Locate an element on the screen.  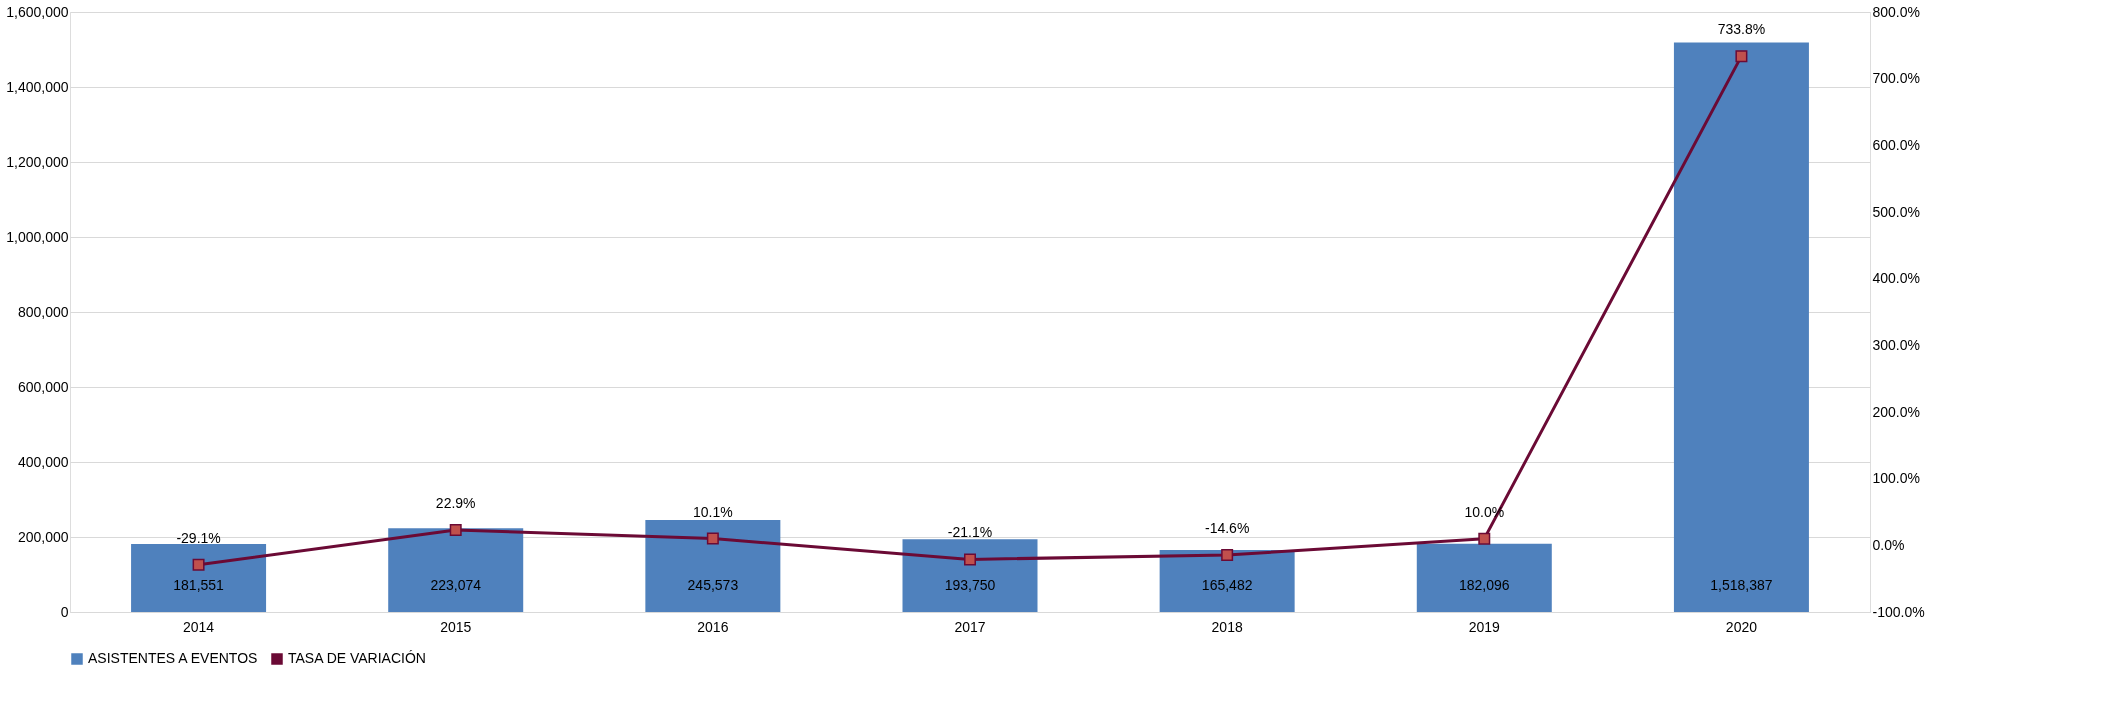
x-tick-label: 2014 is located at coordinates (198, 626).